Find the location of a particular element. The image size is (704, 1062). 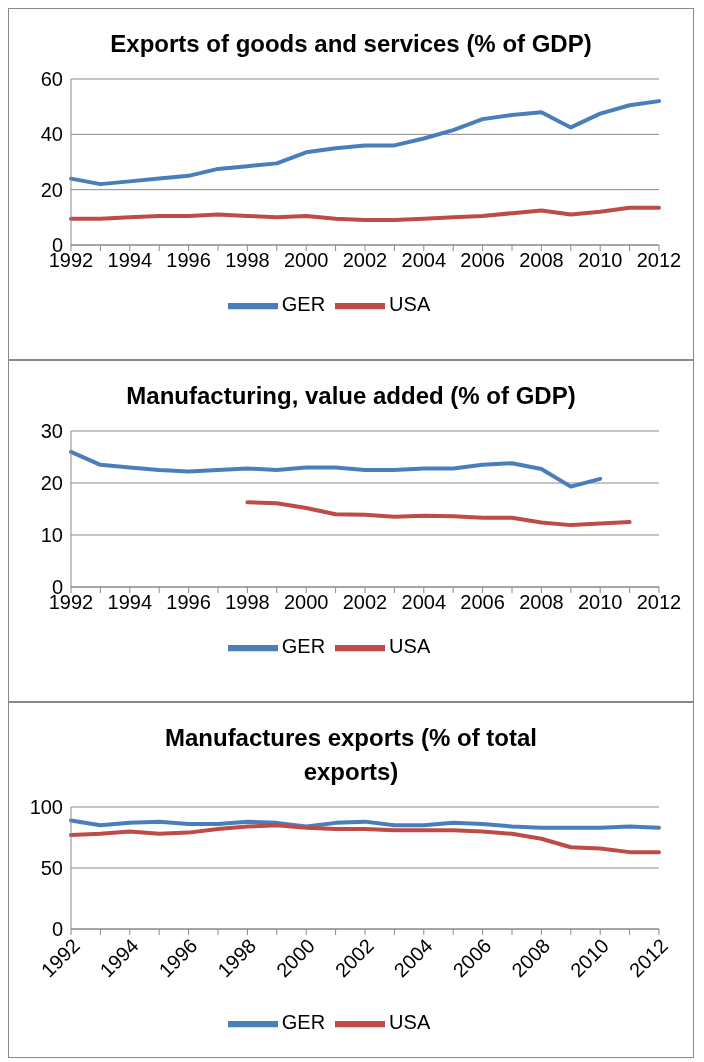

y-tick-label: 0 is located at coordinates (57, 929).